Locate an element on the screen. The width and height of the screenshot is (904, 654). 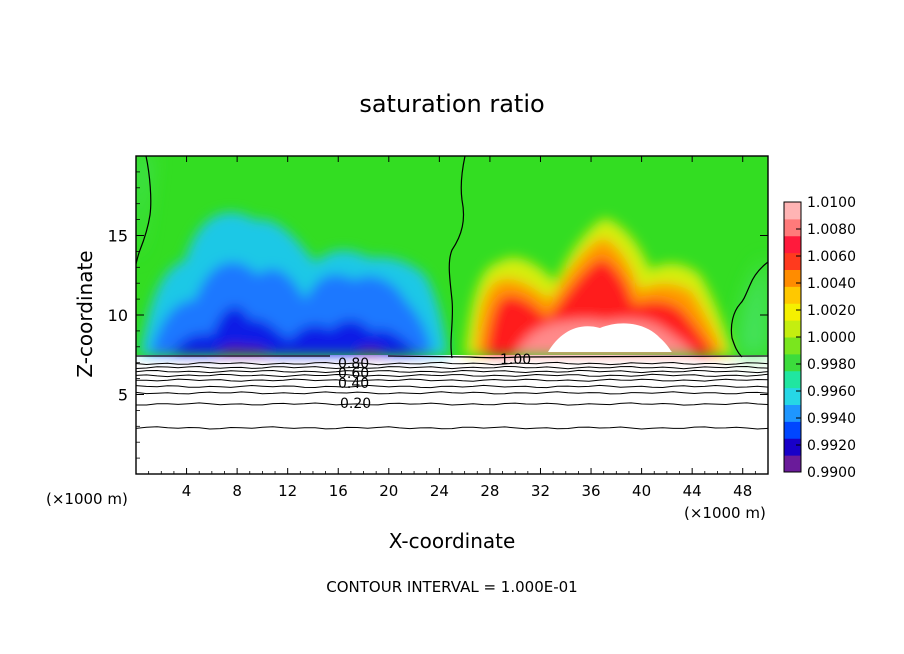
contour-label: 0.20 is located at coordinates (355, 404).